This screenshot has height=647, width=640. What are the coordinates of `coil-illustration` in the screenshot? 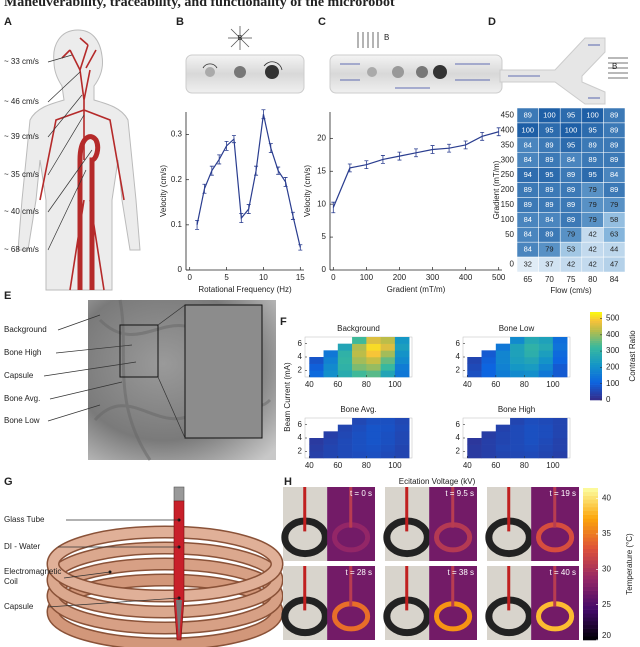 It's located at (165, 566).